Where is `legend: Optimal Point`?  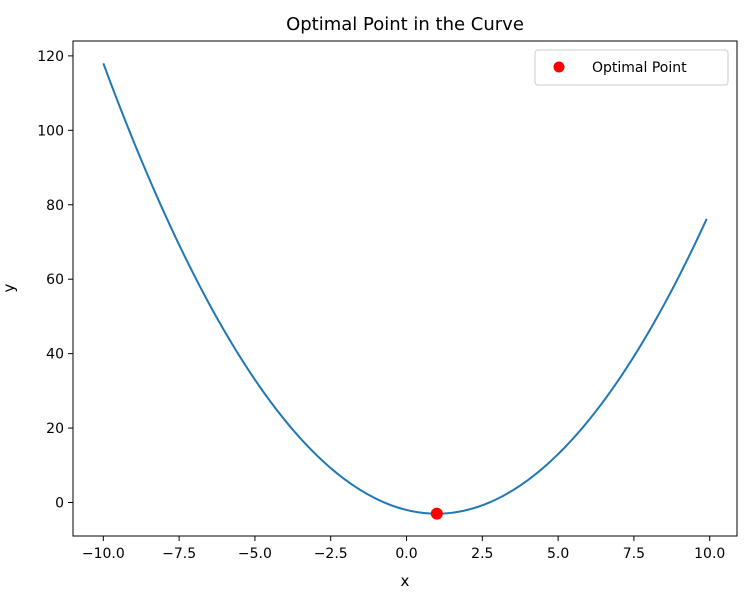 legend: Optimal Point is located at coordinates (631, 67).